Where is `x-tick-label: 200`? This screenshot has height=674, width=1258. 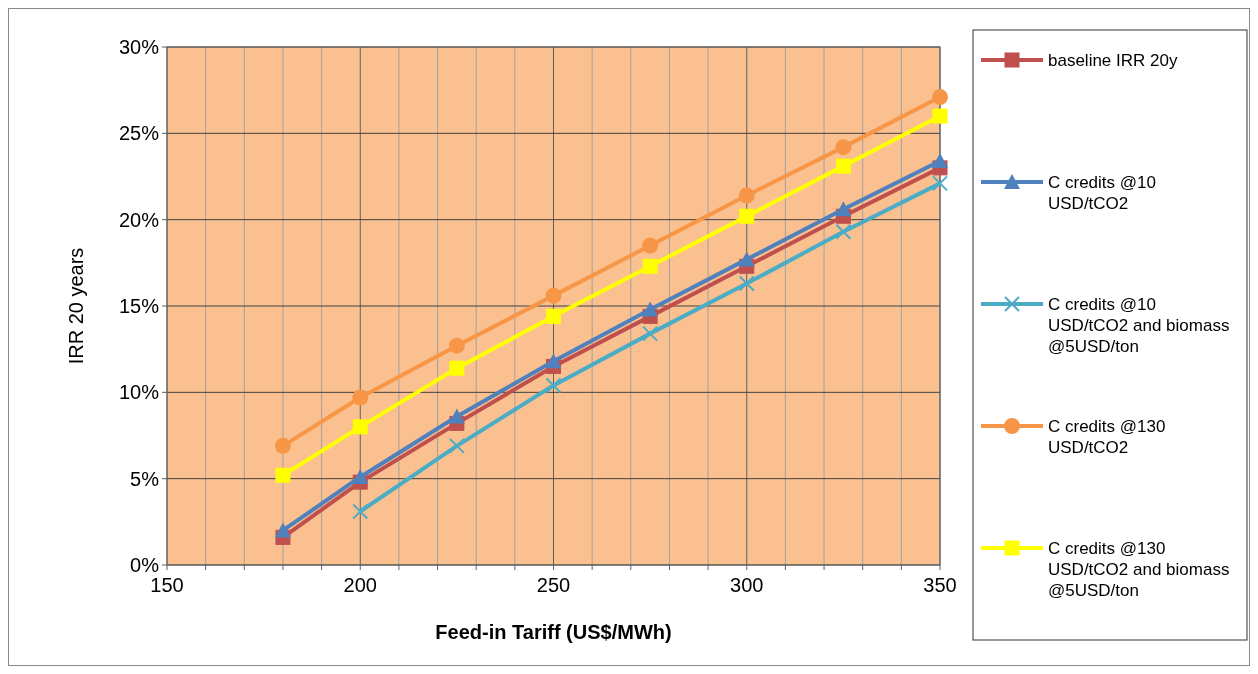
x-tick-label: 200 is located at coordinates (360, 585).